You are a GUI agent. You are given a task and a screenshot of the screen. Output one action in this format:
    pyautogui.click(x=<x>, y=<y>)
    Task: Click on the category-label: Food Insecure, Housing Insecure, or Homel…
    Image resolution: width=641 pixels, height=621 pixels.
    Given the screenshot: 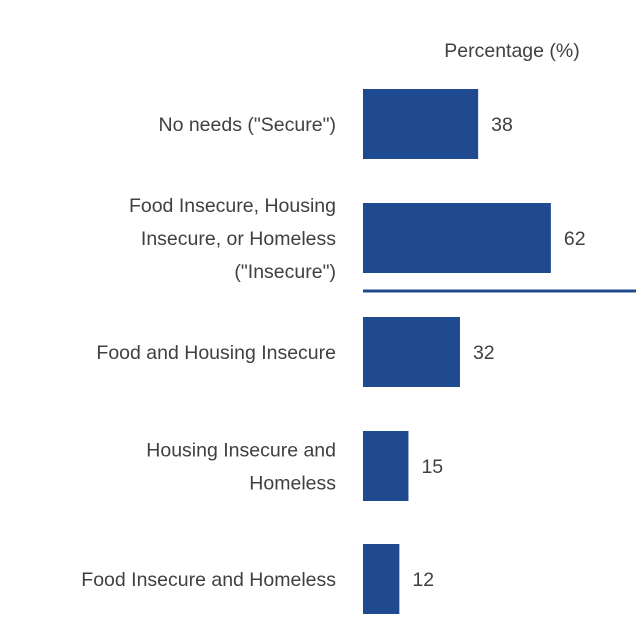 What is the action you would take?
    pyautogui.click(x=232, y=239)
    